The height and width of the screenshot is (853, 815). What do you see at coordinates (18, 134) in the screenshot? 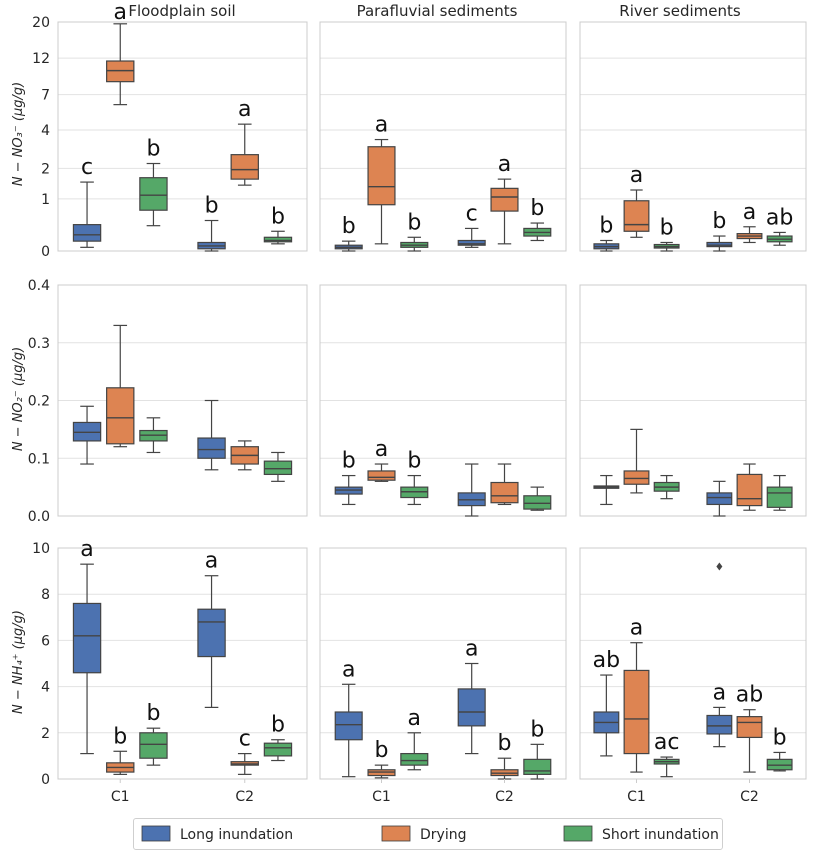
I see `y-label-nitrate: N − NO₃⁻ (µg/g)` at bounding box center [18, 134].